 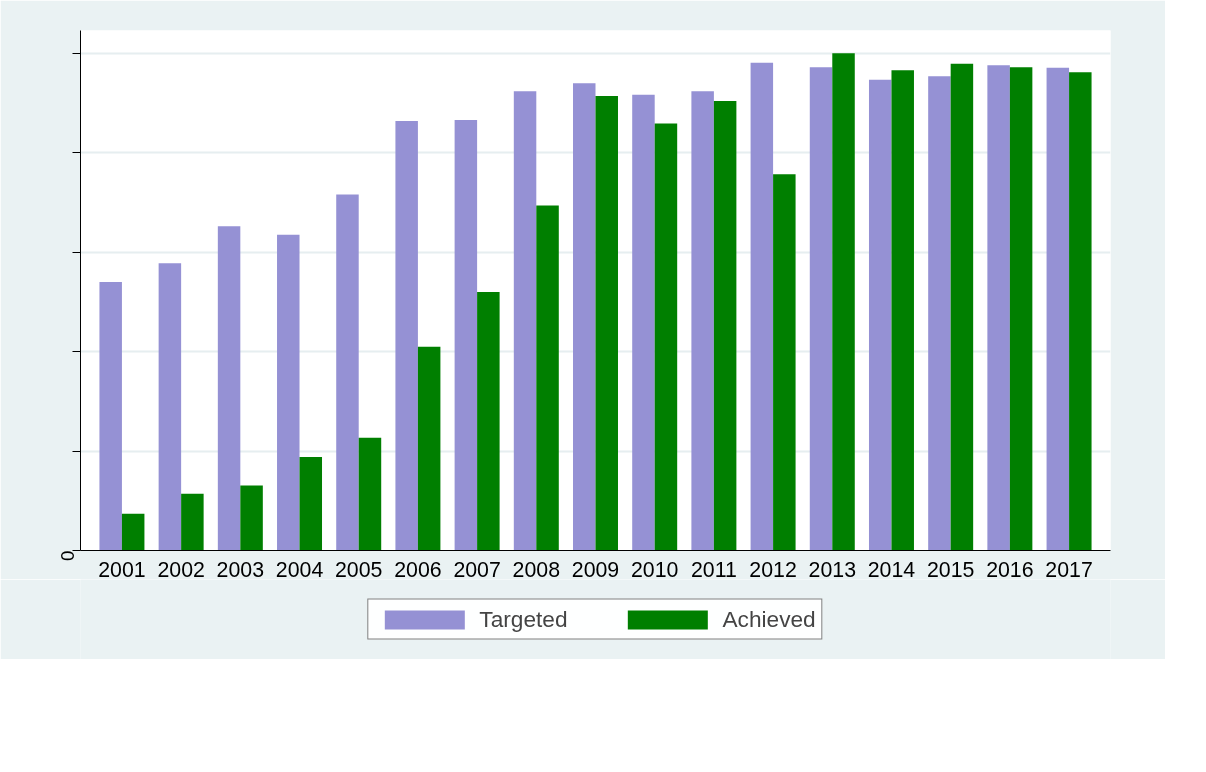 I want to click on x-tick-label: 2010, so click(x=654, y=569).